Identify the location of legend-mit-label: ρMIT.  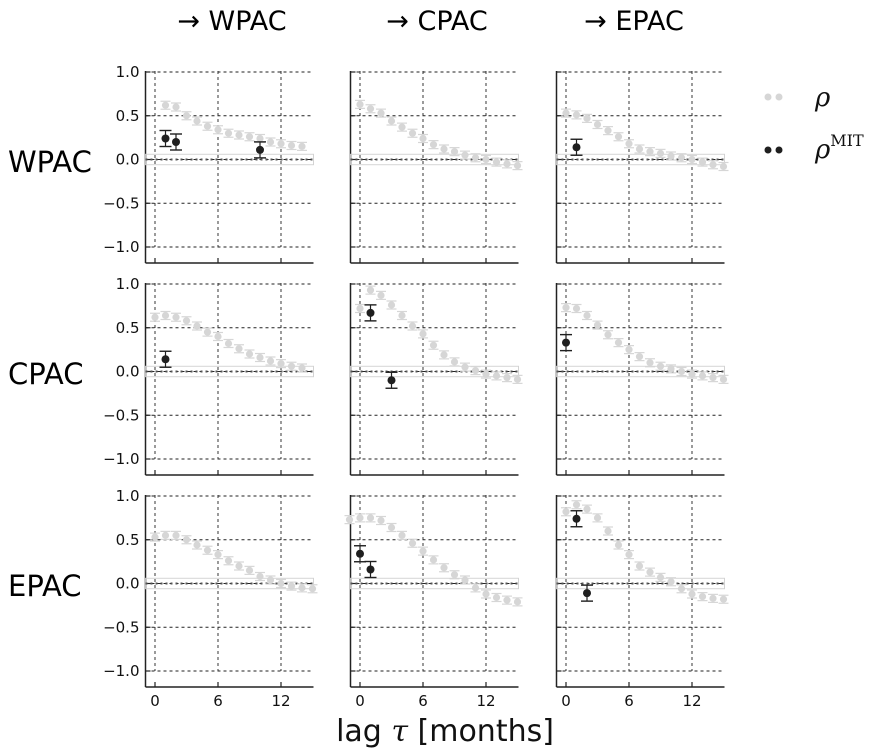
(839, 148).